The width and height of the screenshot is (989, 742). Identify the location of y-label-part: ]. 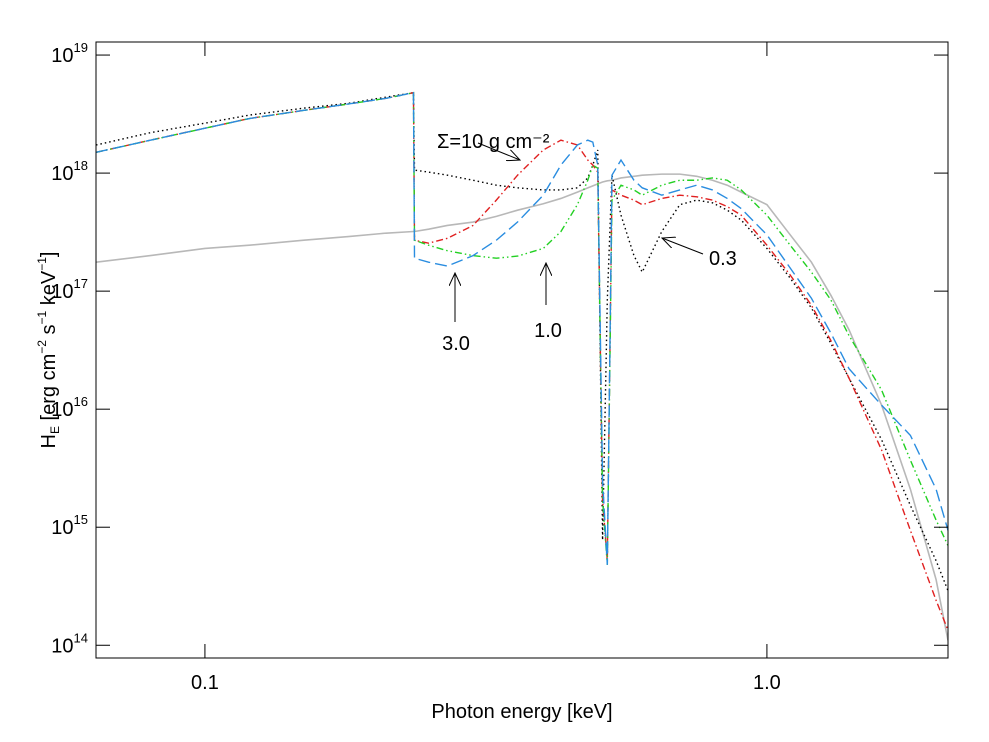
(49, 255).